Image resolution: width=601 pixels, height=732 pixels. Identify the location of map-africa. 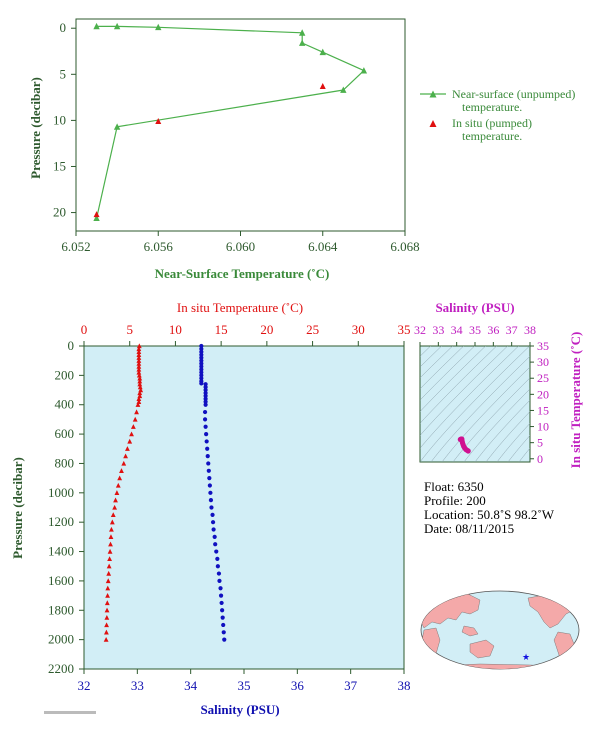
(431, 644).